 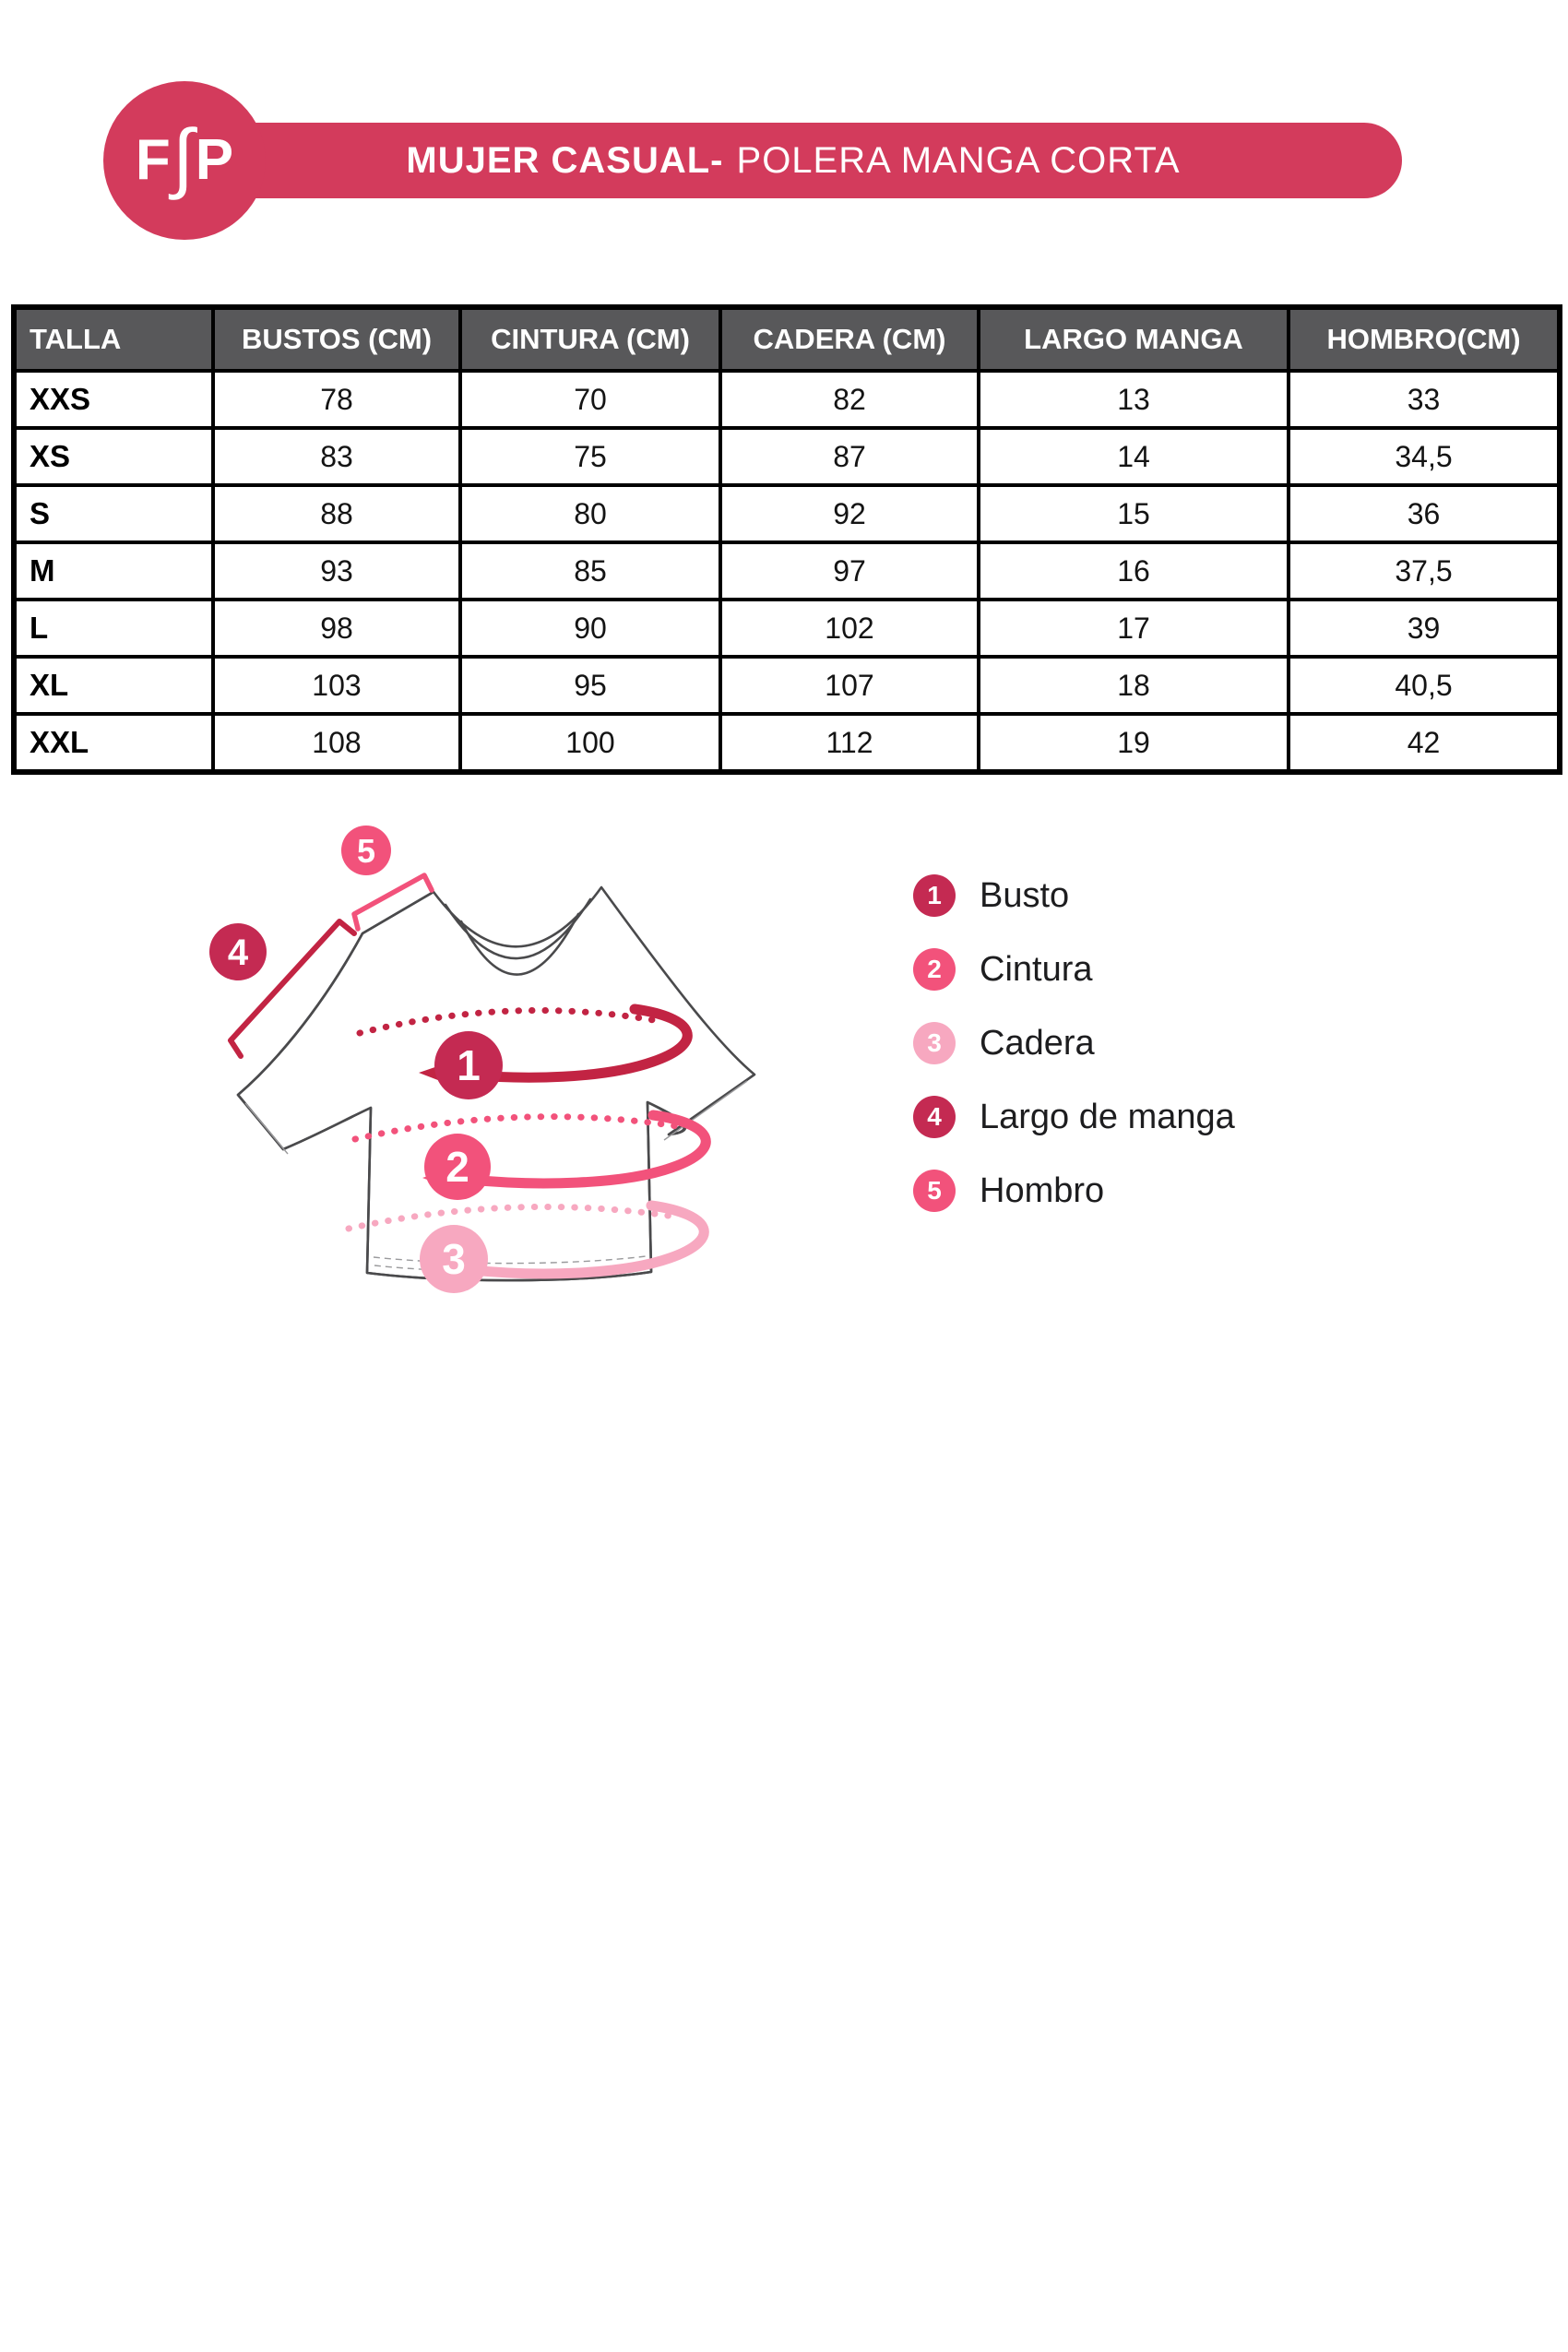 I want to click on largo-manga-value: 14, so click(x=1133, y=456).